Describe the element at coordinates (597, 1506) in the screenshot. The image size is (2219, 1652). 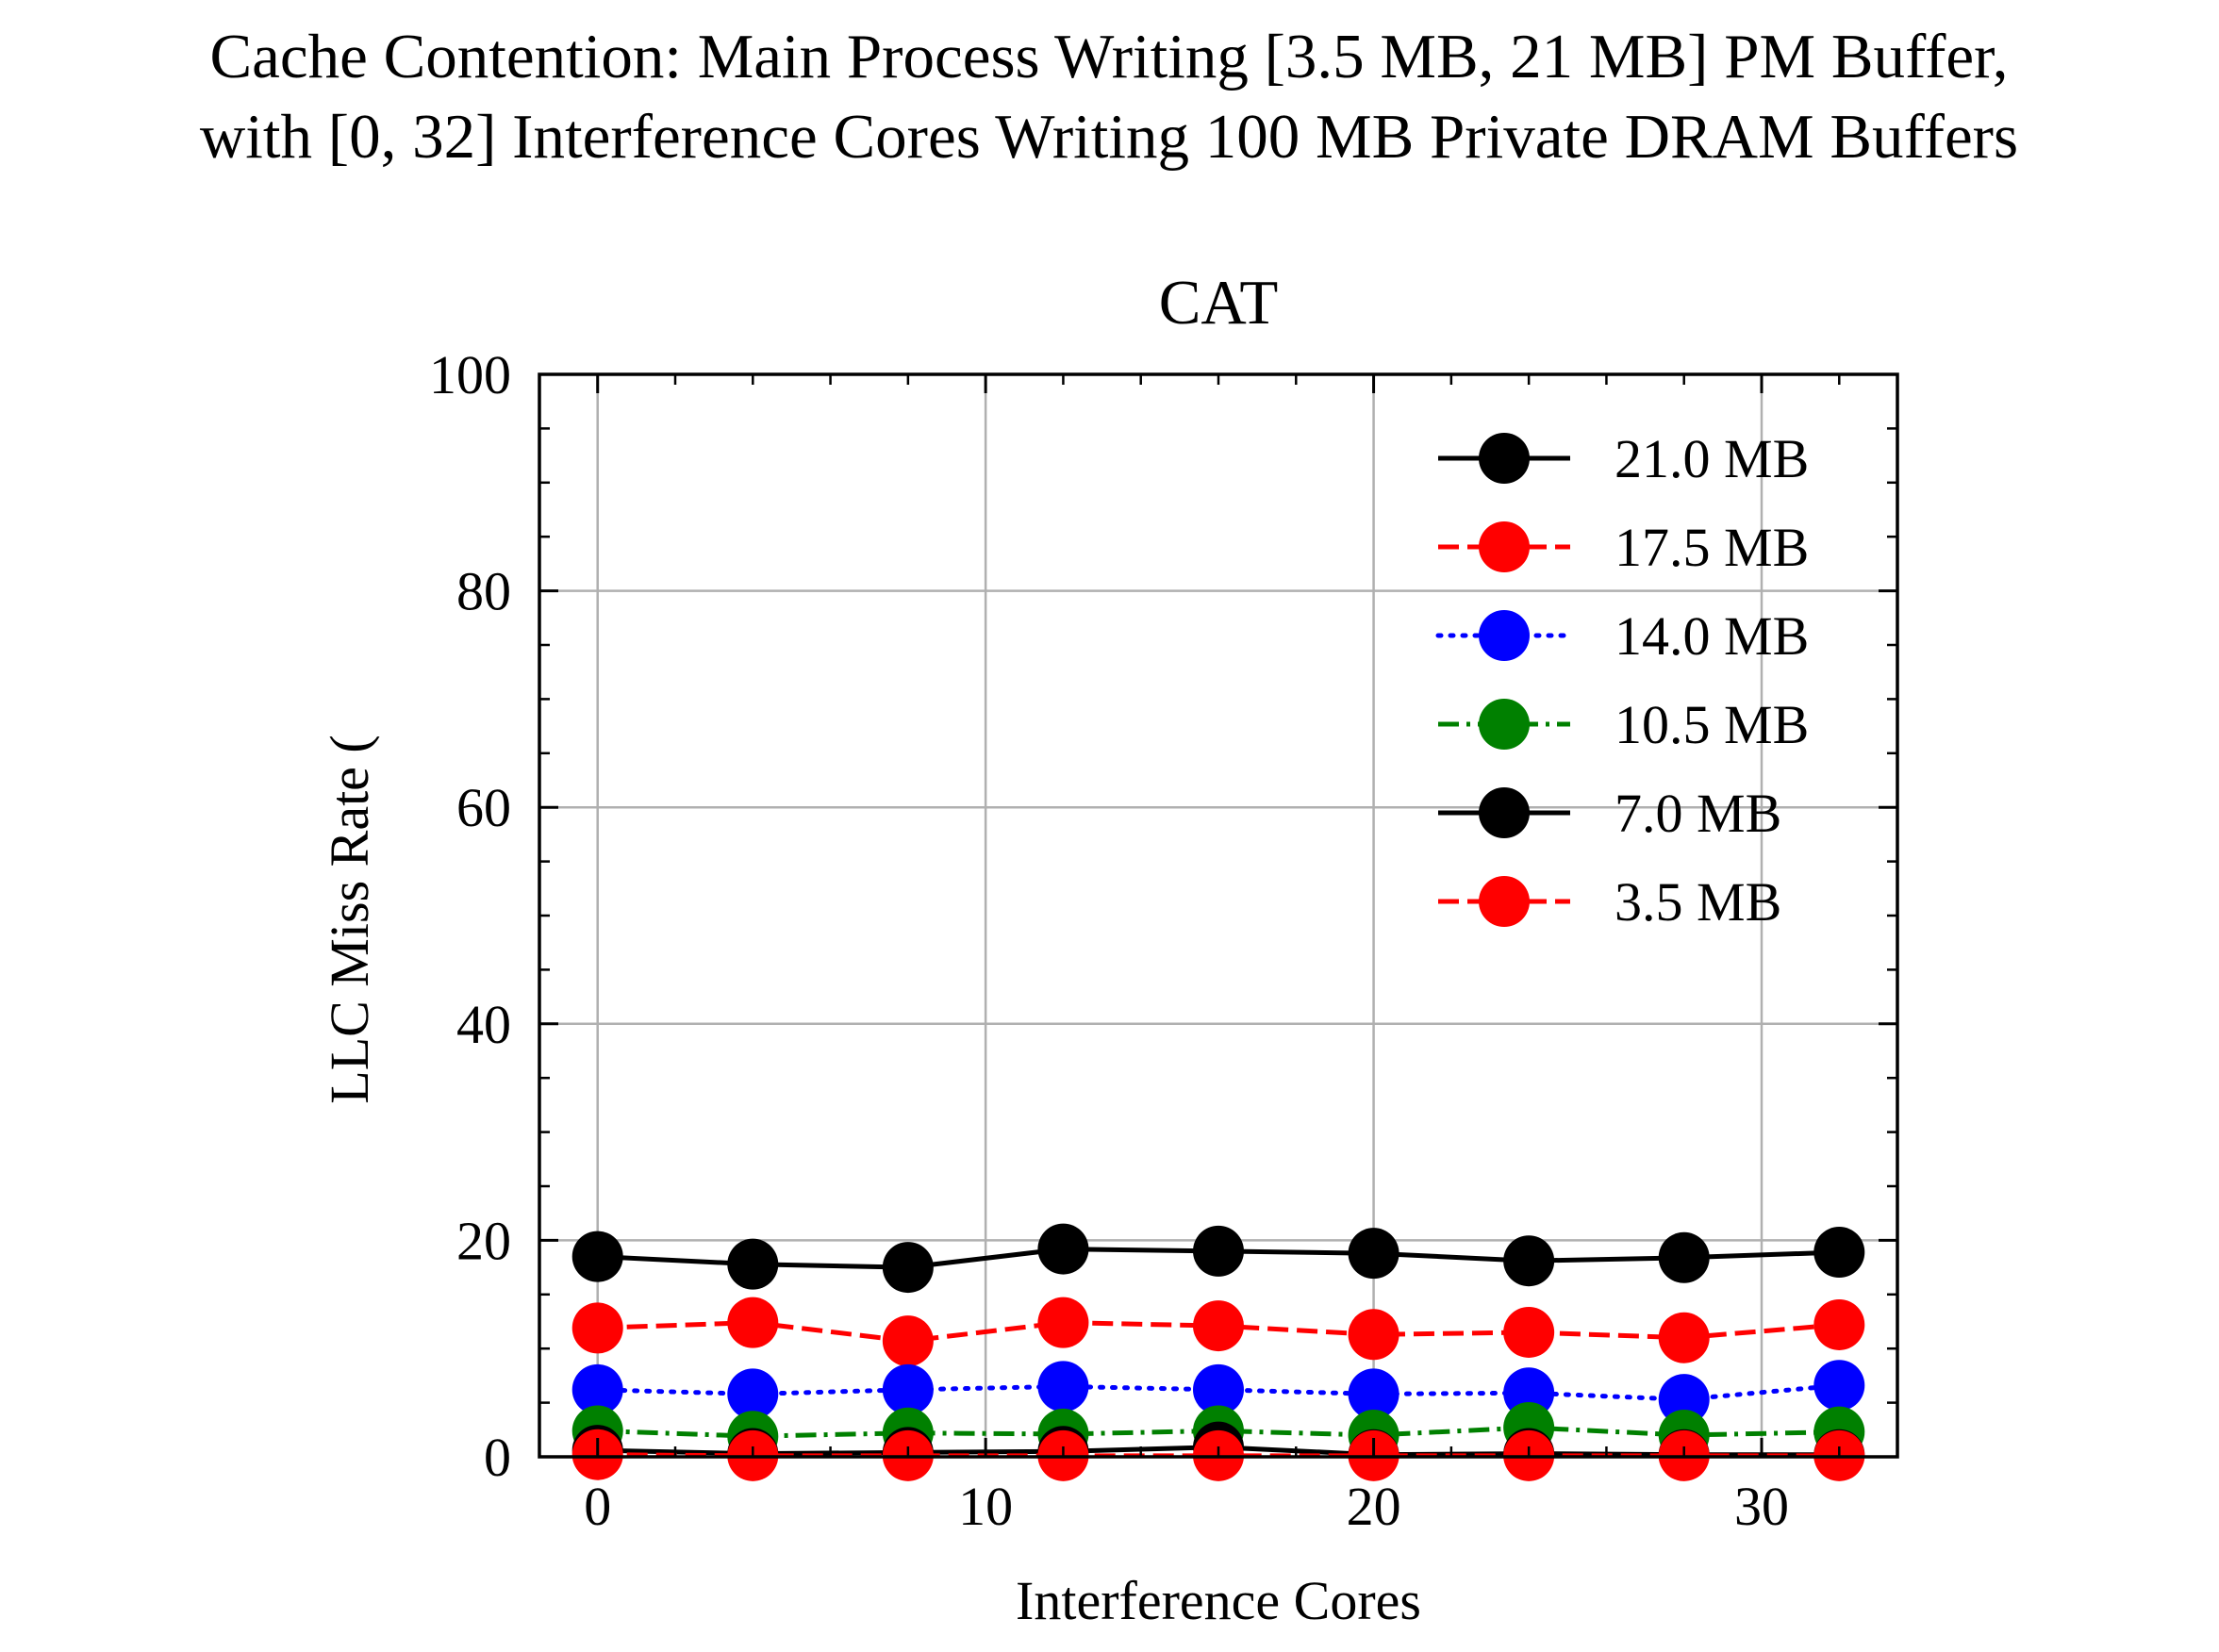
I see `x-tick-label-0: 0` at that location.